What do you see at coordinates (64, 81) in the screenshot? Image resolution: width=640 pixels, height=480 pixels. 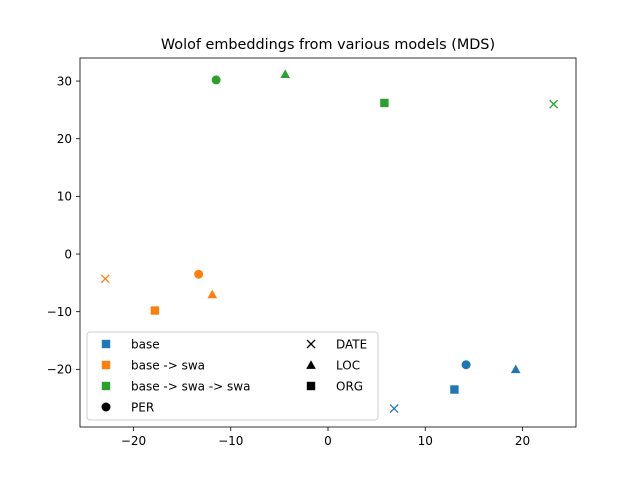 I see `y-tick-label: 30` at bounding box center [64, 81].